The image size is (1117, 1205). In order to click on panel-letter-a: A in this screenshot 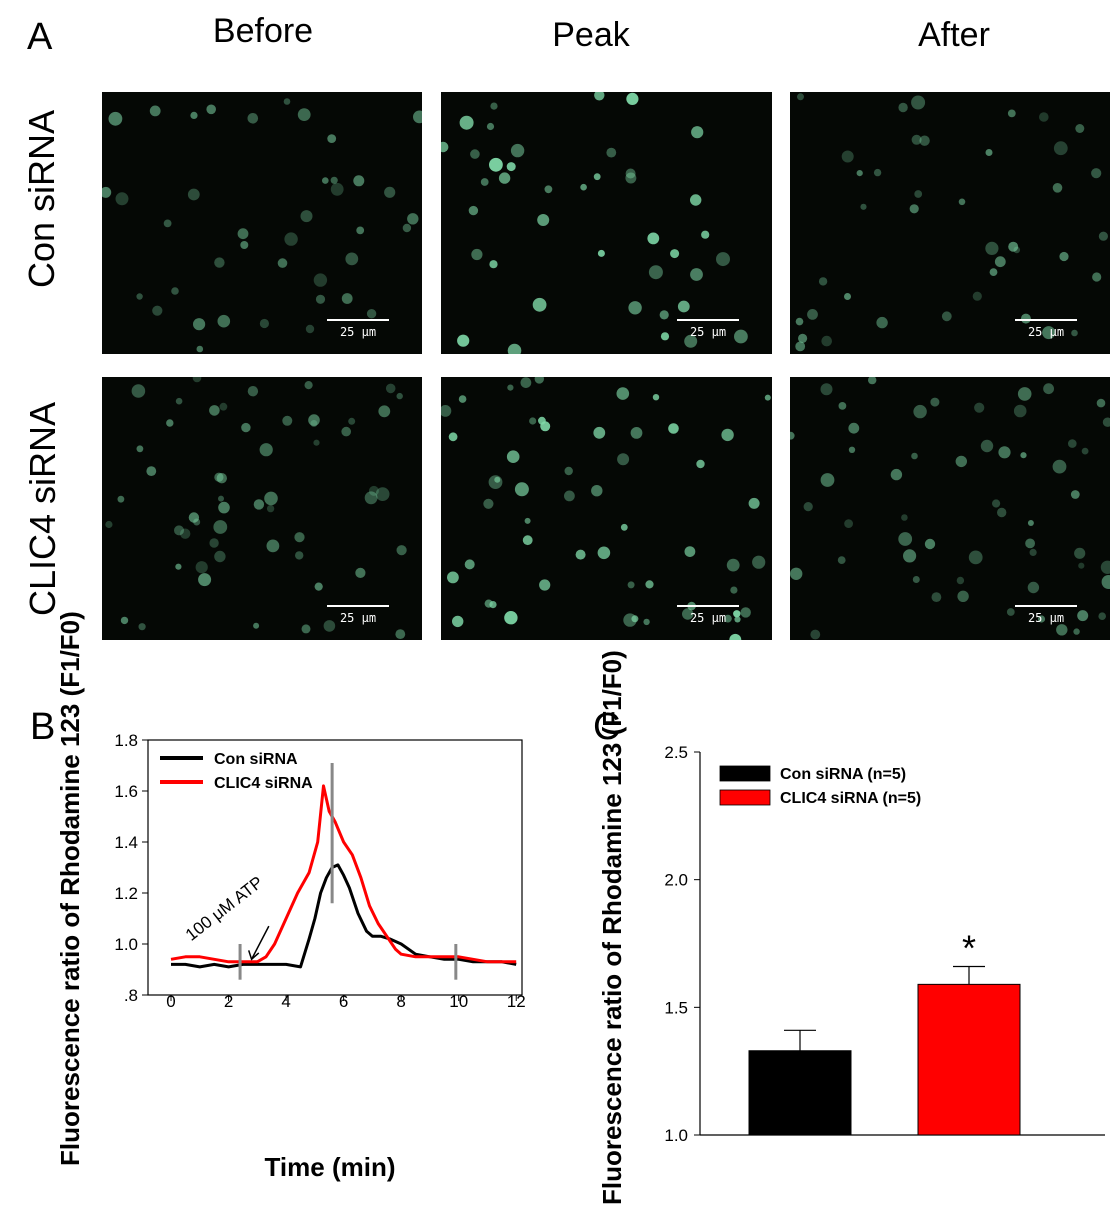, I will do `click(40, 37)`.